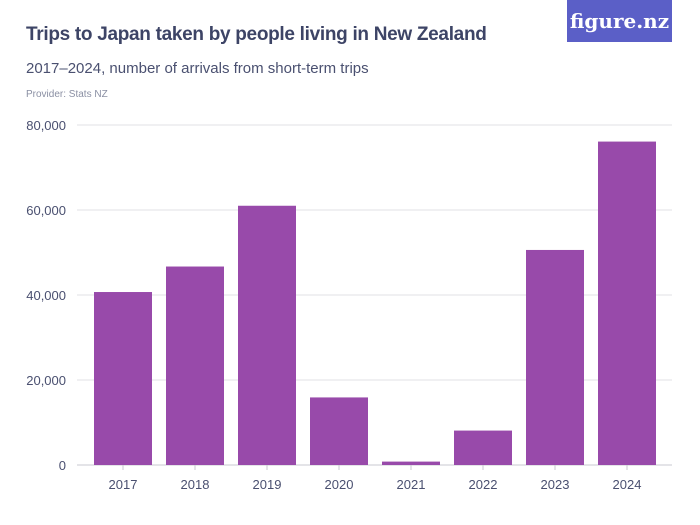 Image resolution: width=700 pixels, height=525 pixels. What do you see at coordinates (62, 465) in the screenshot?
I see `y-tick-label: 0` at bounding box center [62, 465].